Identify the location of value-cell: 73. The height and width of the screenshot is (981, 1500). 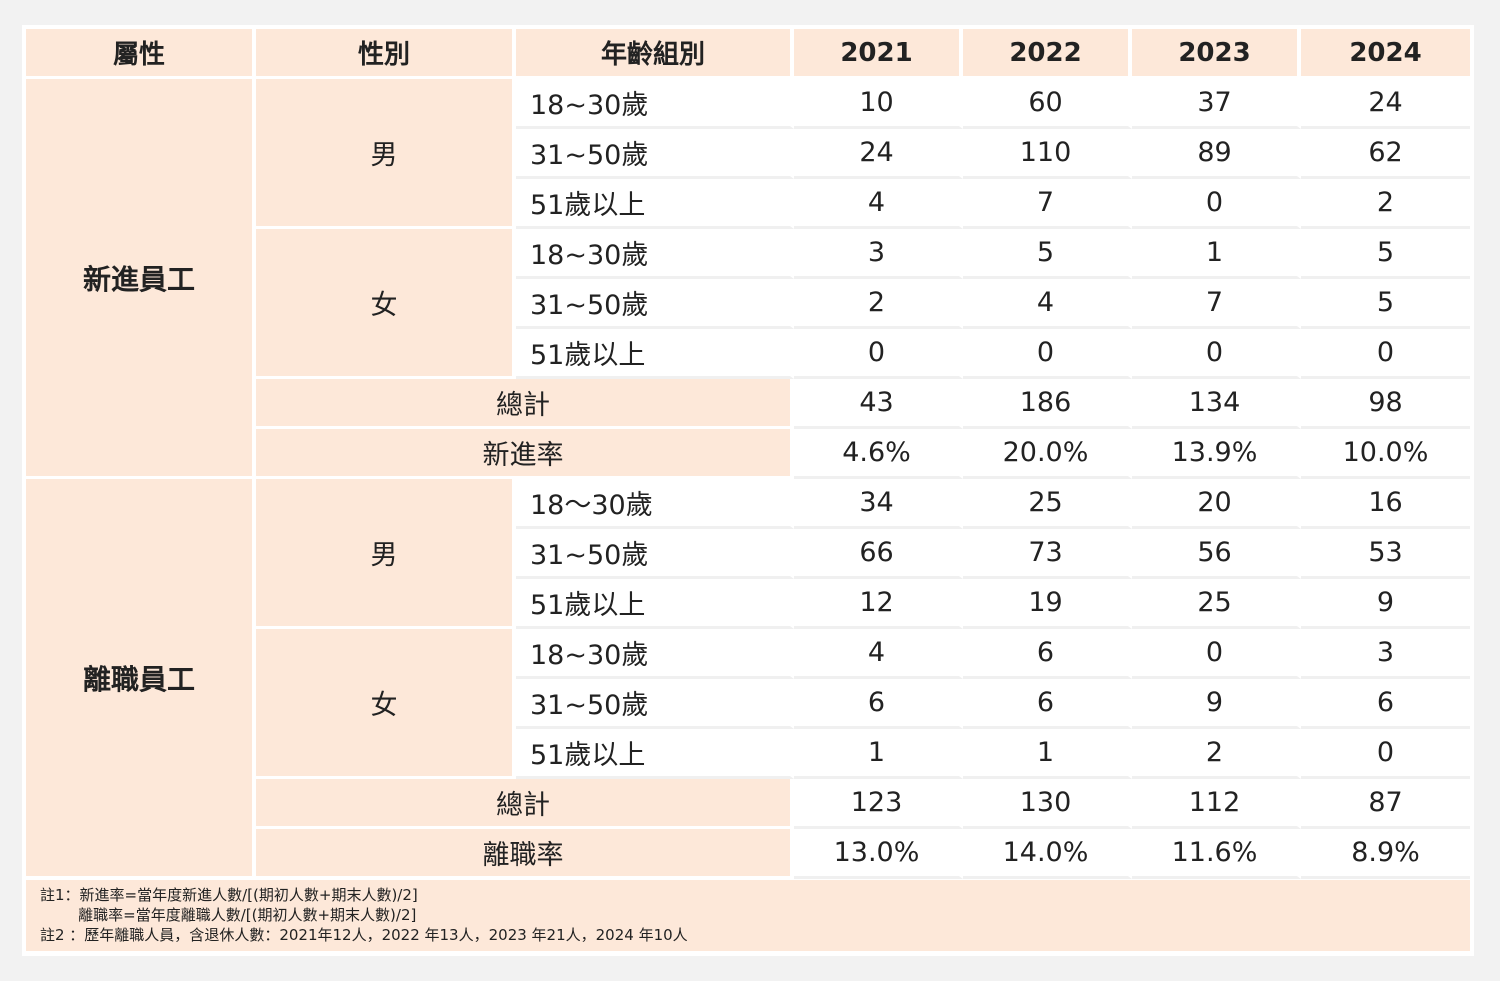
(1047, 554).